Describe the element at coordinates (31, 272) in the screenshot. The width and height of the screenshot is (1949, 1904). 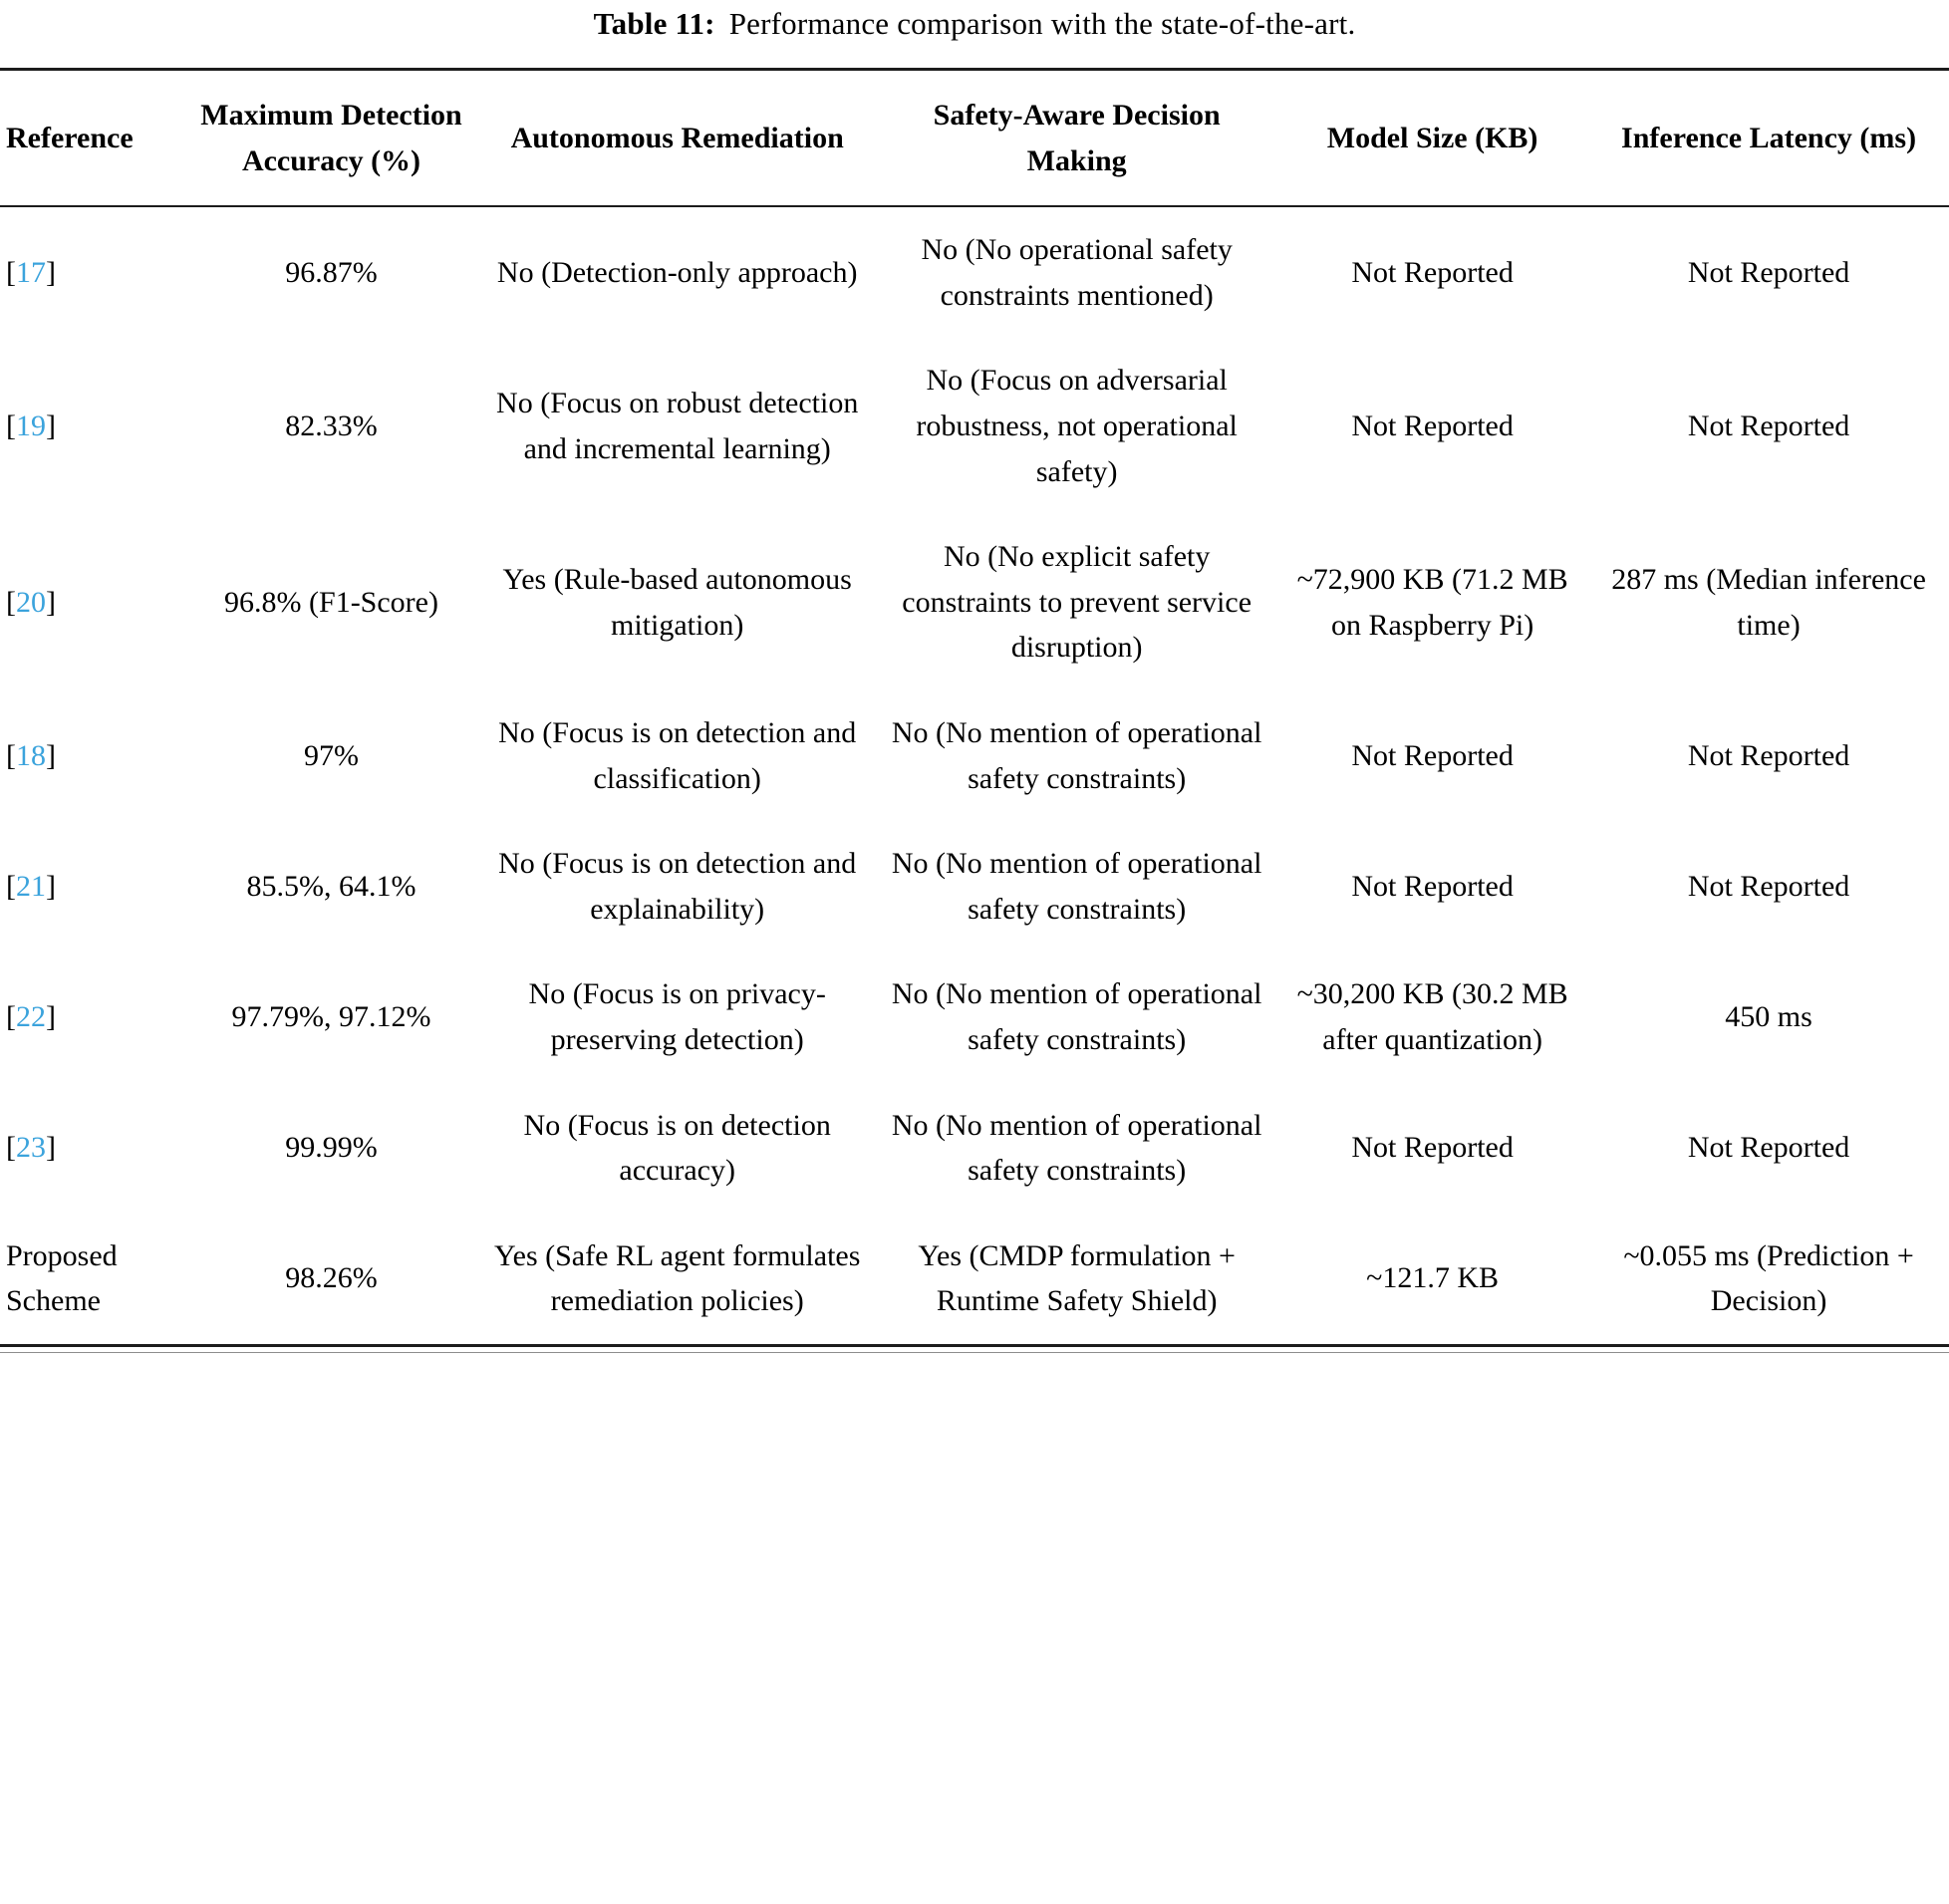
I see `citation-link: 17` at that location.